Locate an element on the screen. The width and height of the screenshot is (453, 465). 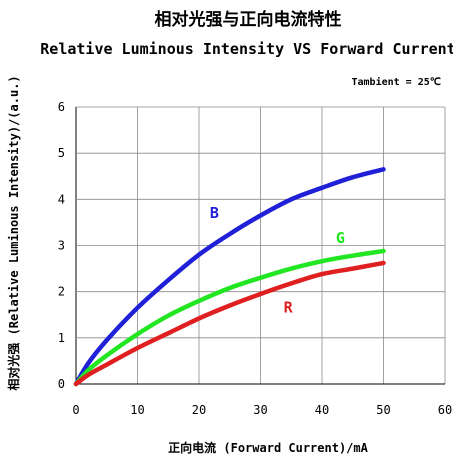
y-tick-label: 4 is located at coordinates (61, 199).